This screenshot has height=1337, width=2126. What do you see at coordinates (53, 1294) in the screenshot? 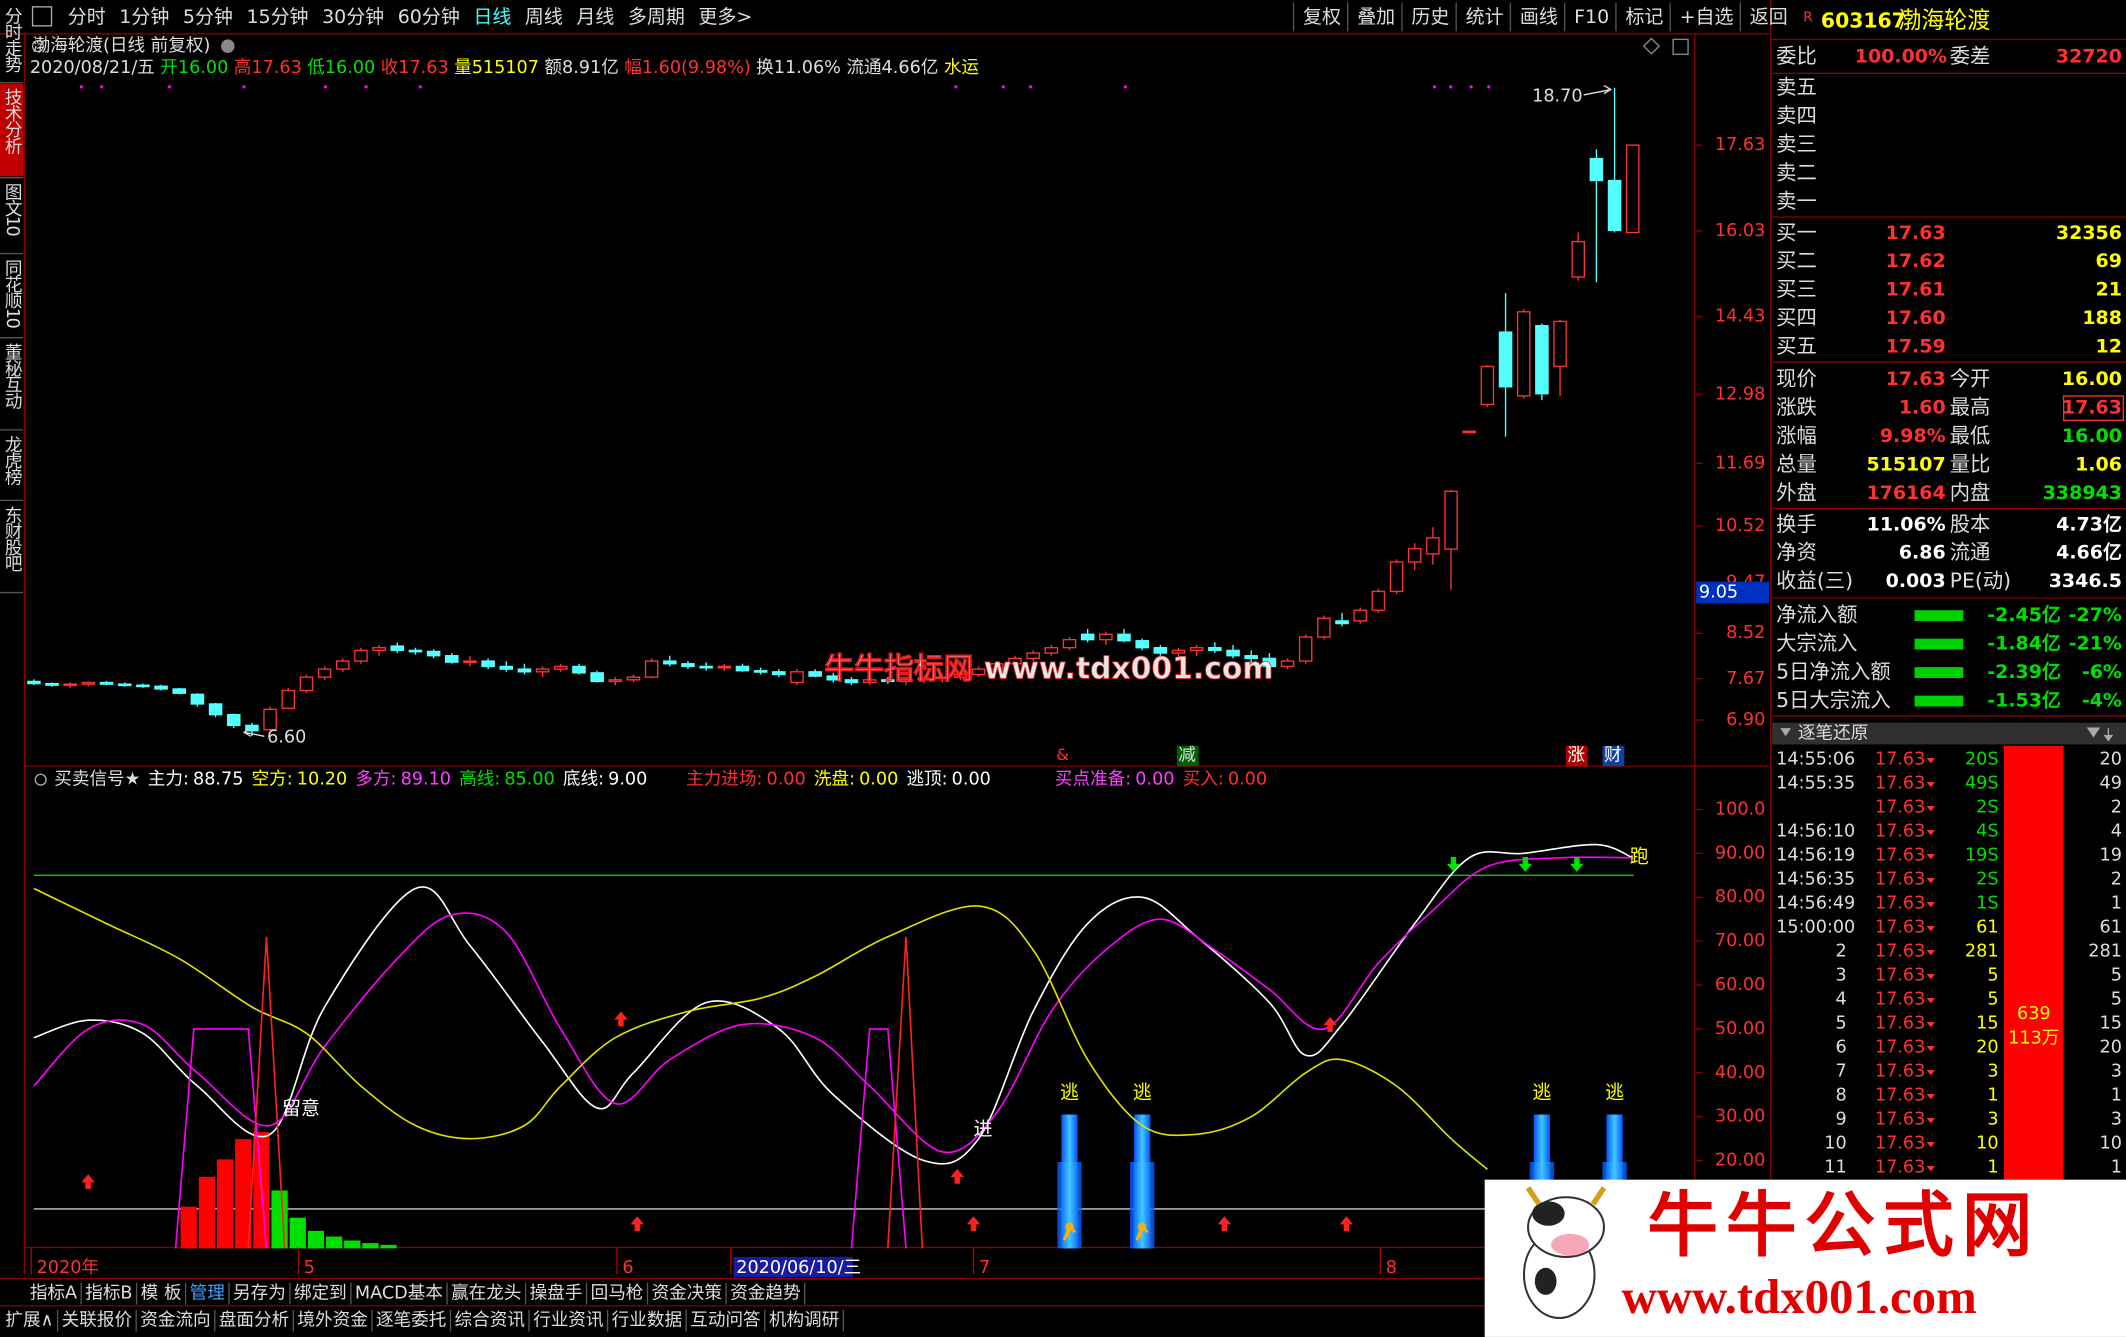
I see `bottom-tab: 指标A` at bounding box center [53, 1294].